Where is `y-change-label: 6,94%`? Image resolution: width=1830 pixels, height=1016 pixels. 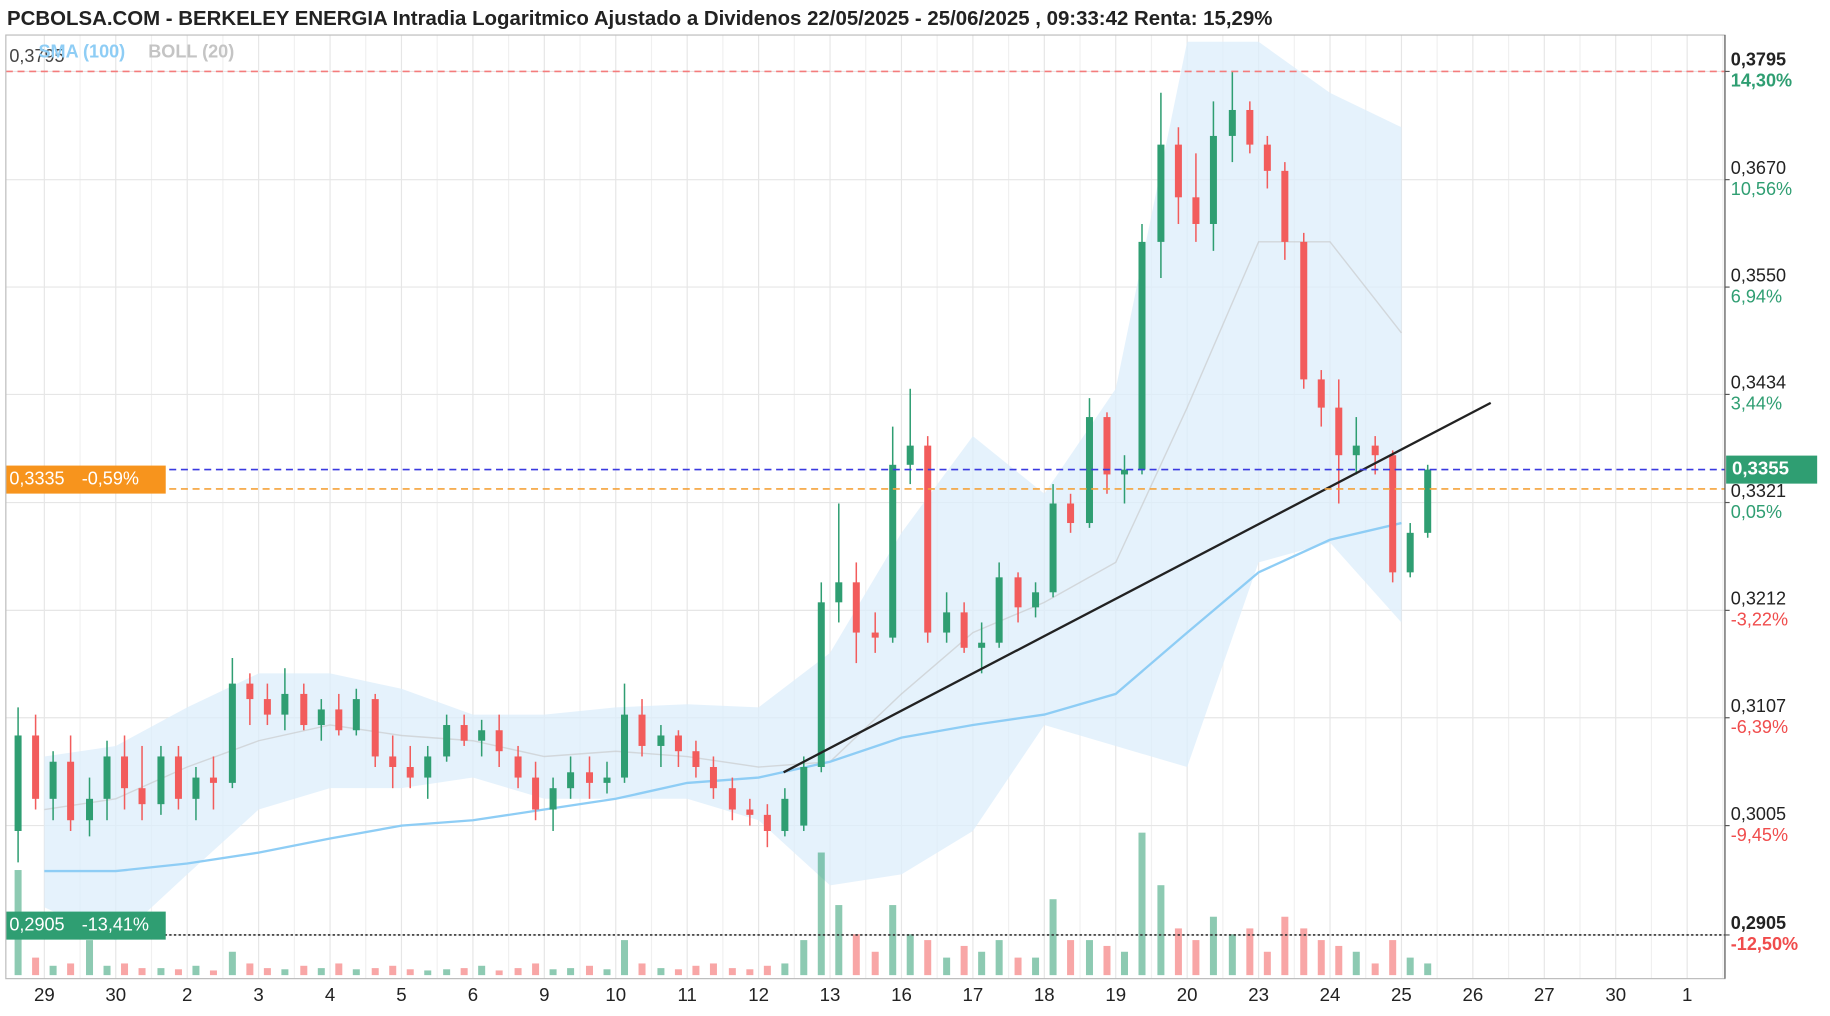 y-change-label: 6,94% is located at coordinates (1756, 296).